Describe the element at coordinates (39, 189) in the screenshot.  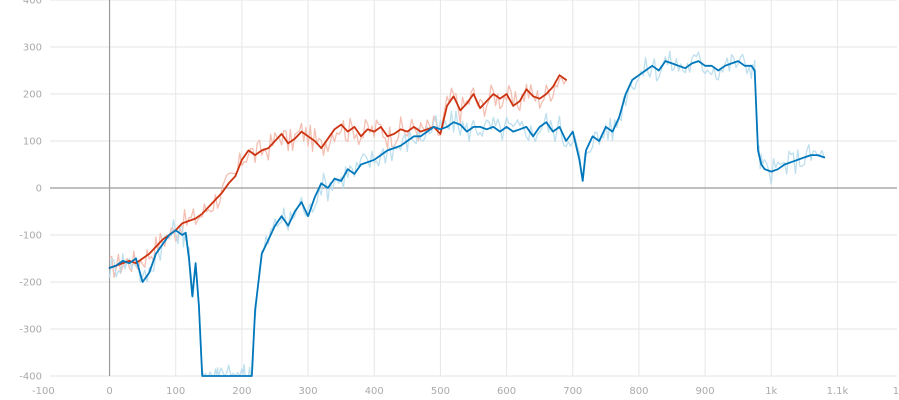
I see `y-tick-label: 0` at that location.